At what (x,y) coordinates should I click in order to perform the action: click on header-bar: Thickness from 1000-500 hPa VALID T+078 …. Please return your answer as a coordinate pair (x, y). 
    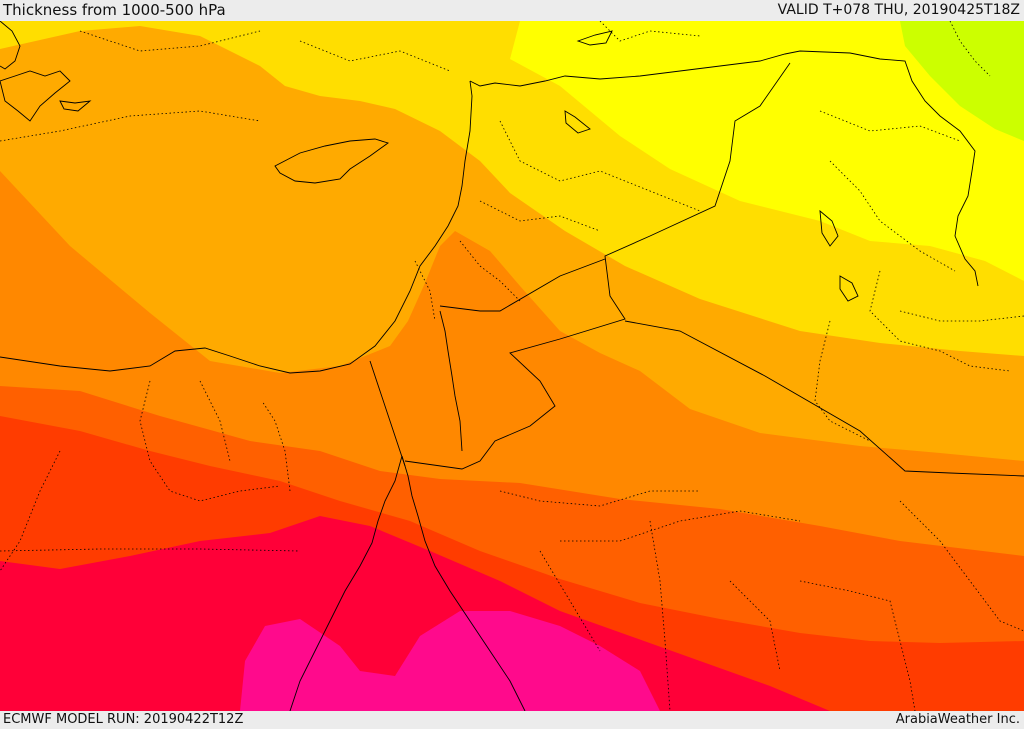
    Looking at the image, I should click on (512, 10).